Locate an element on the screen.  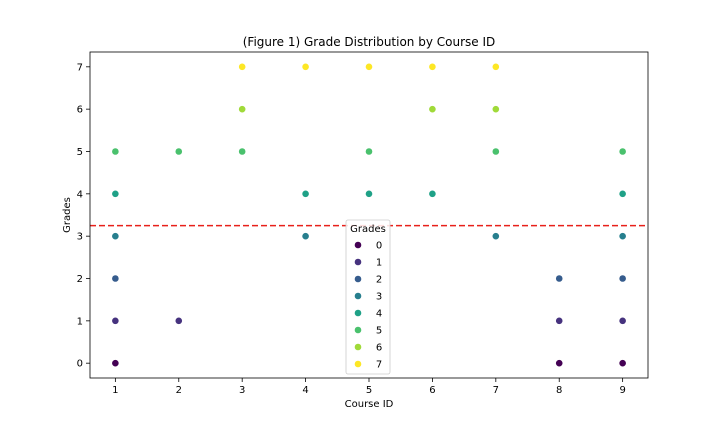
y-tick-label: 6 is located at coordinates (80, 110).